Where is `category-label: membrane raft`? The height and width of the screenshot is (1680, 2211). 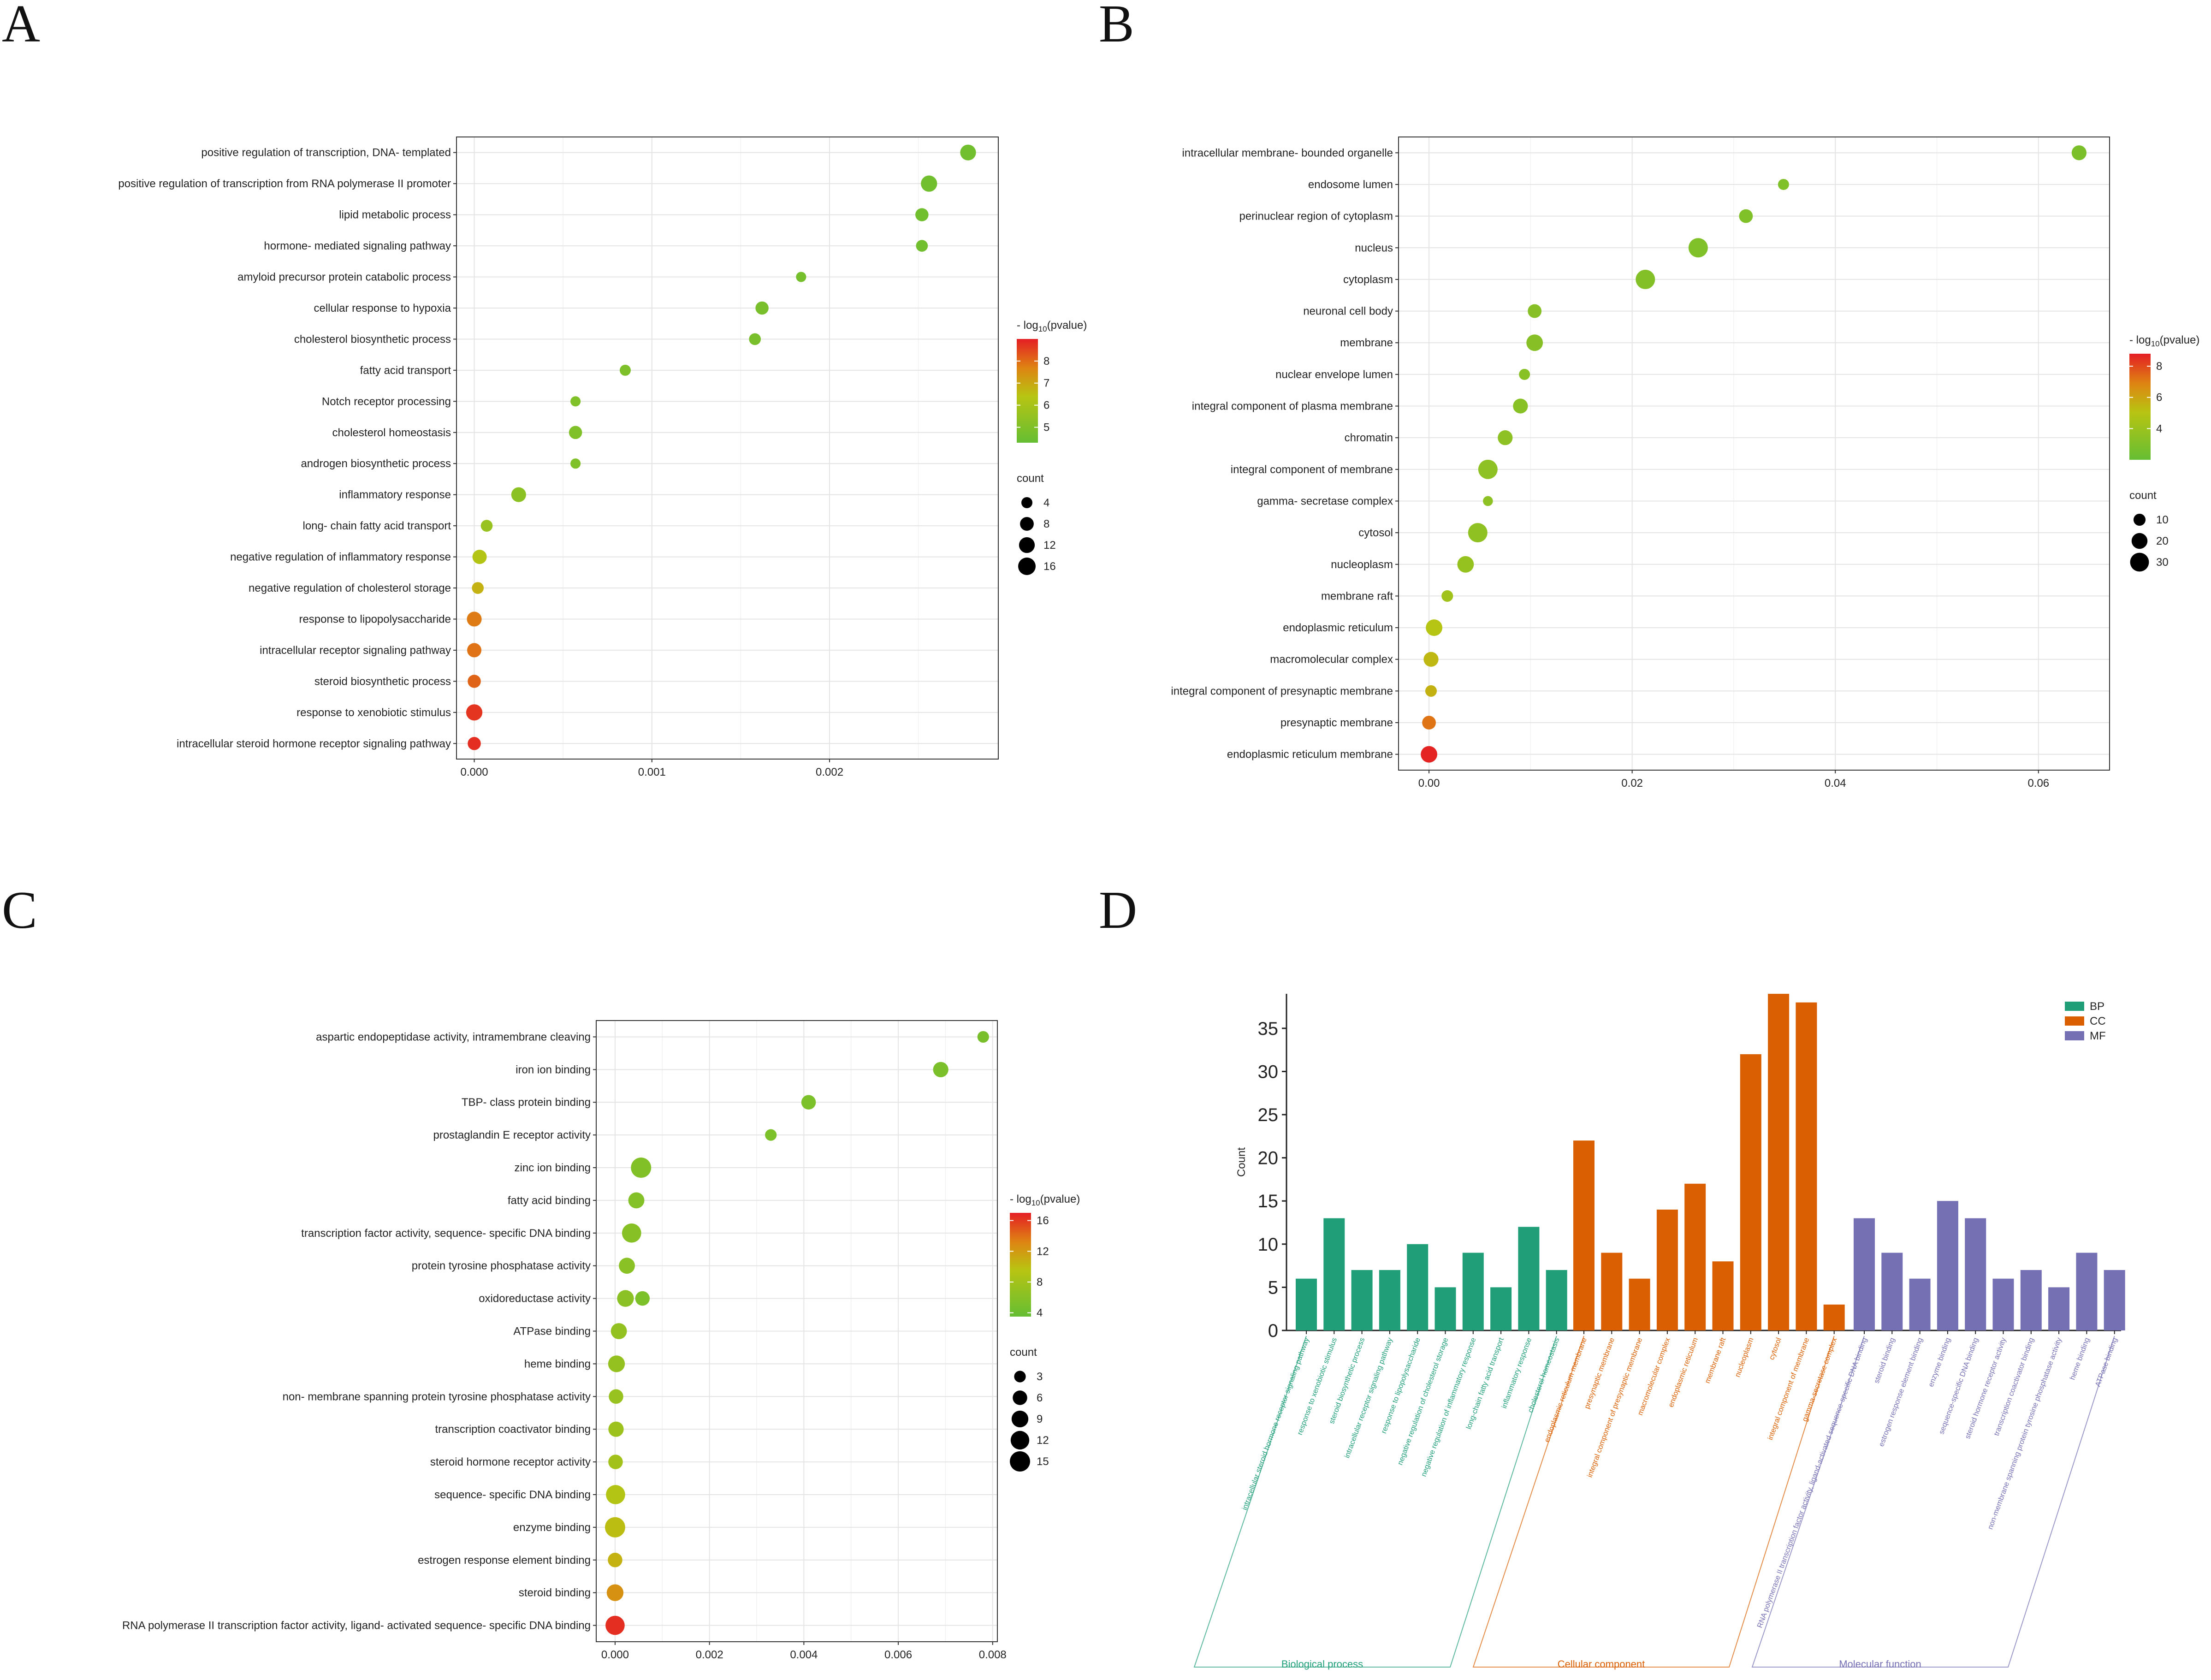 category-label: membrane raft is located at coordinates (1716, 1360).